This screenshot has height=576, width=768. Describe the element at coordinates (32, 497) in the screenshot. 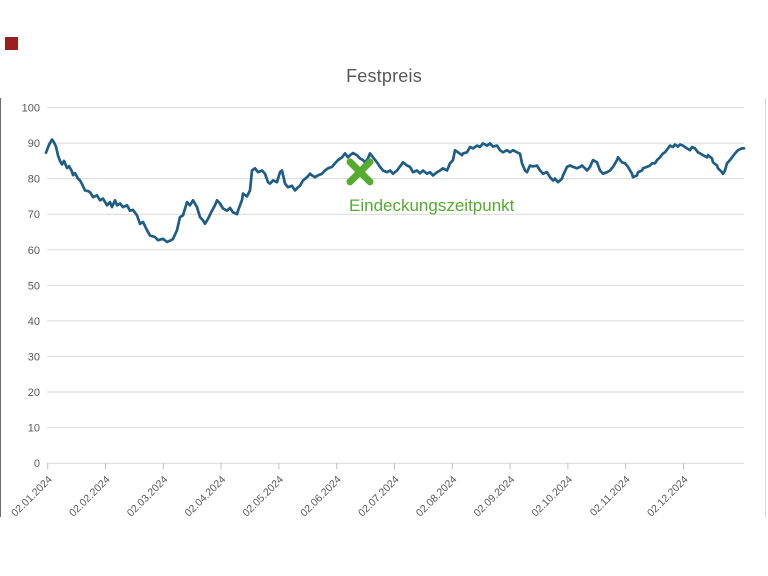

I see `x-axis-tick-label: 02.01.2024` at that location.